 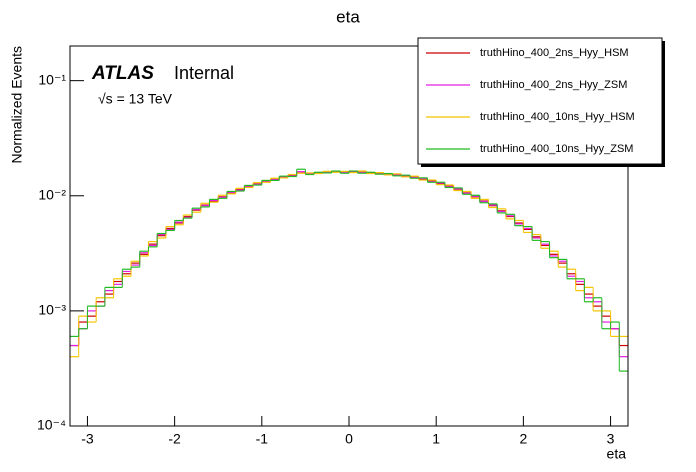 What do you see at coordinates (135, 99) in the screenshot?
I see `energy-label: √s = 13 TeV` at bounding box center [135, 99].